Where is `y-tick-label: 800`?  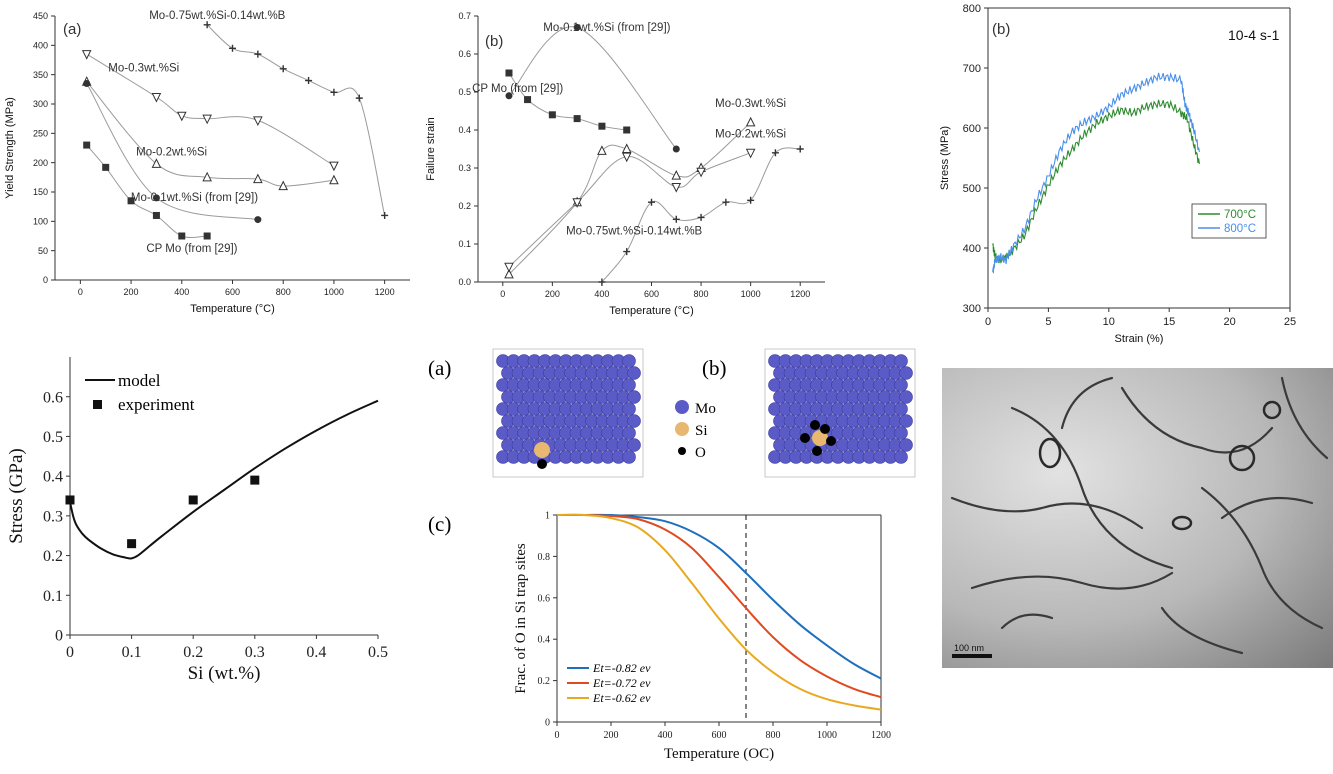
y-tick-label: 800 is located at coordinates (972, 9).